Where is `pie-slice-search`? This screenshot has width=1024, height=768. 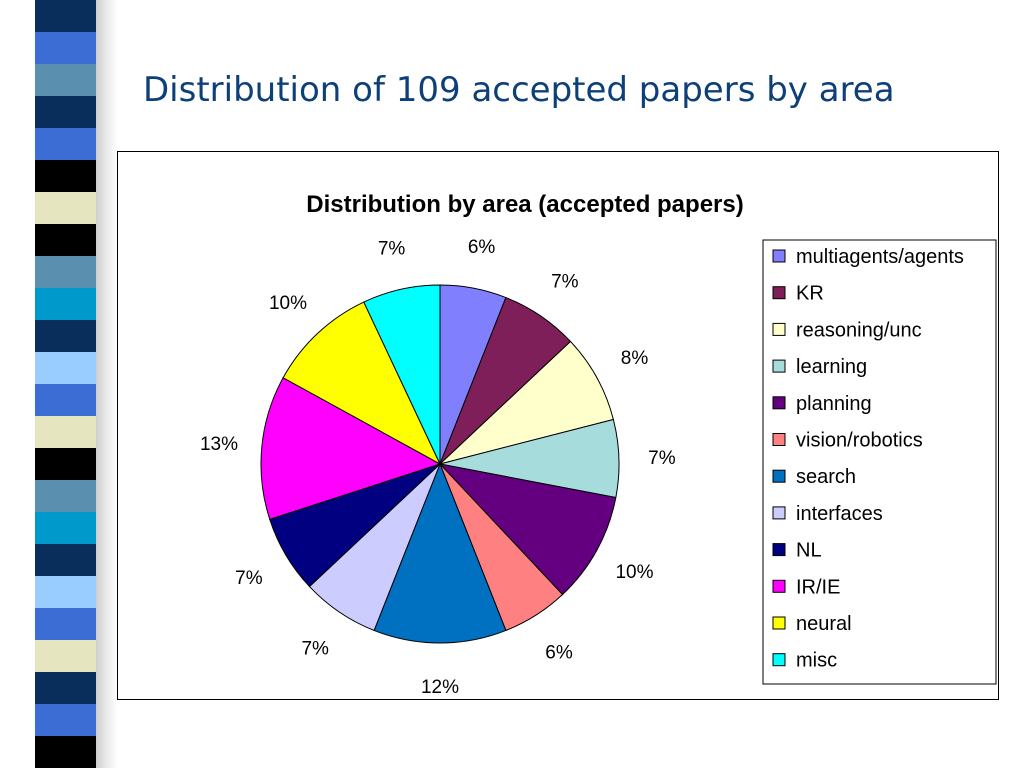
pie-slice-search is located at coordinates (440, 553).